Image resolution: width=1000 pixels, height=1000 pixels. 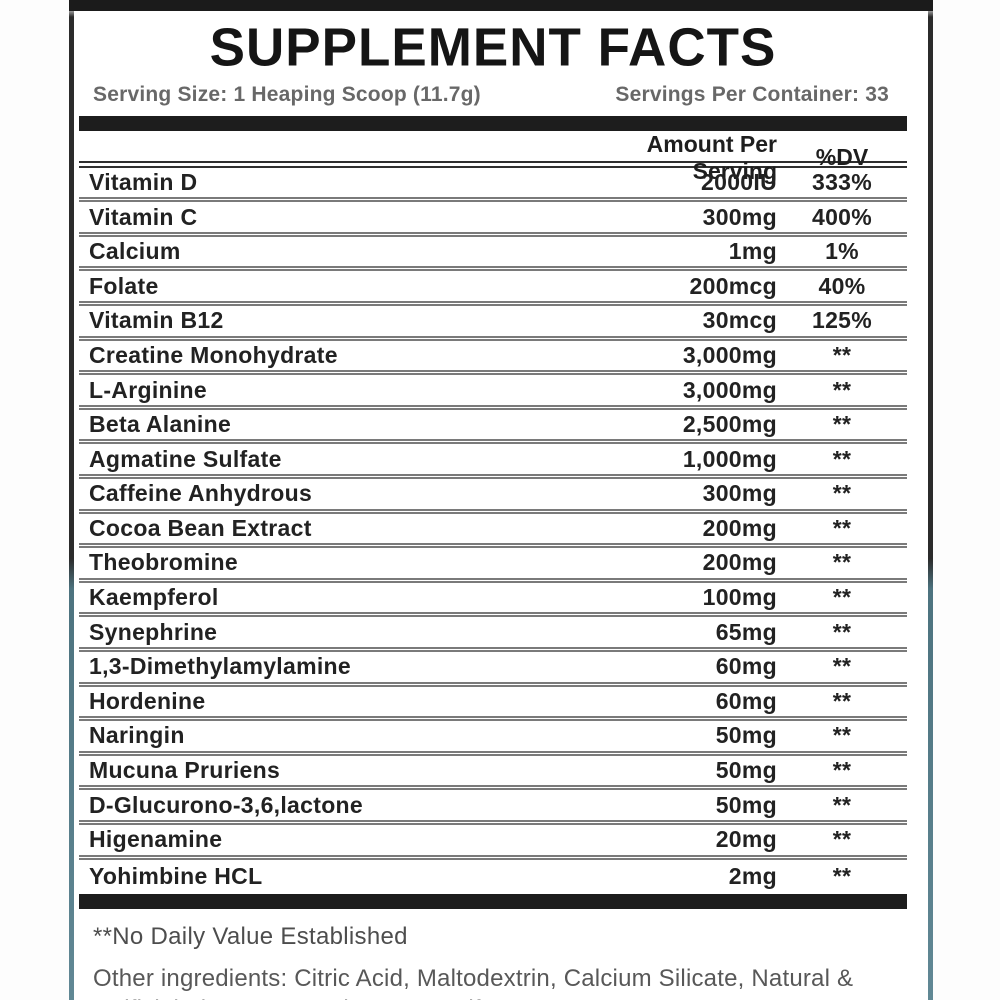 I want to click on table-row: Theobromine 200mg **, so click(x=493, y=565).